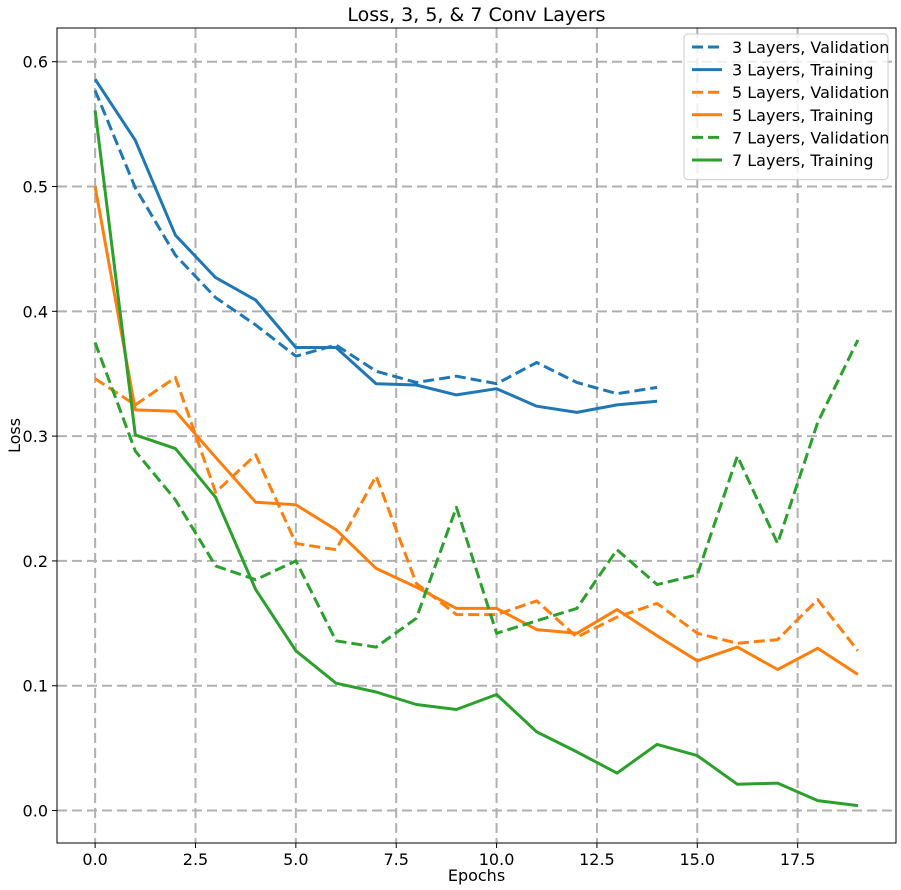 The image size is (901, 890). Describe the element at coordinates (14, 435) in the screenshot. I see `y-axis-label: Loss` at that location.